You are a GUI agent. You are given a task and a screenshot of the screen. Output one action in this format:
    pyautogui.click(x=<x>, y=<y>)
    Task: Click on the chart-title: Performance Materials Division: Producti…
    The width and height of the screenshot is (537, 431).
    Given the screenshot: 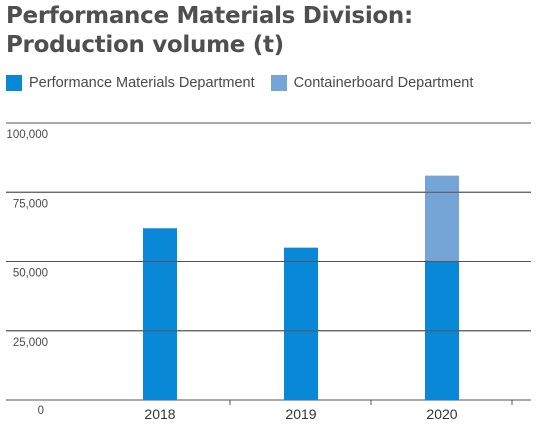 What is the action you would take?
    pyautogui.click(x=209, y=31)
    